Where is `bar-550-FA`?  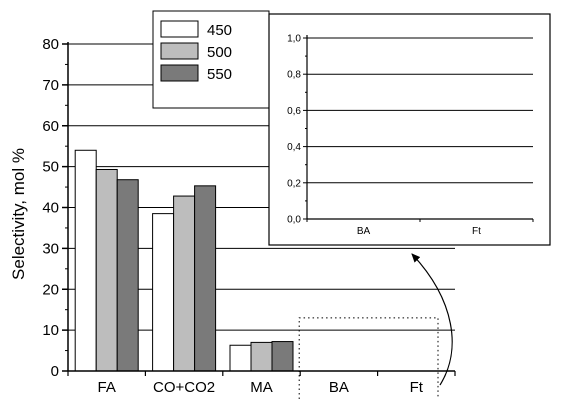
bar-550-FA is located at coordinates (127, 275).